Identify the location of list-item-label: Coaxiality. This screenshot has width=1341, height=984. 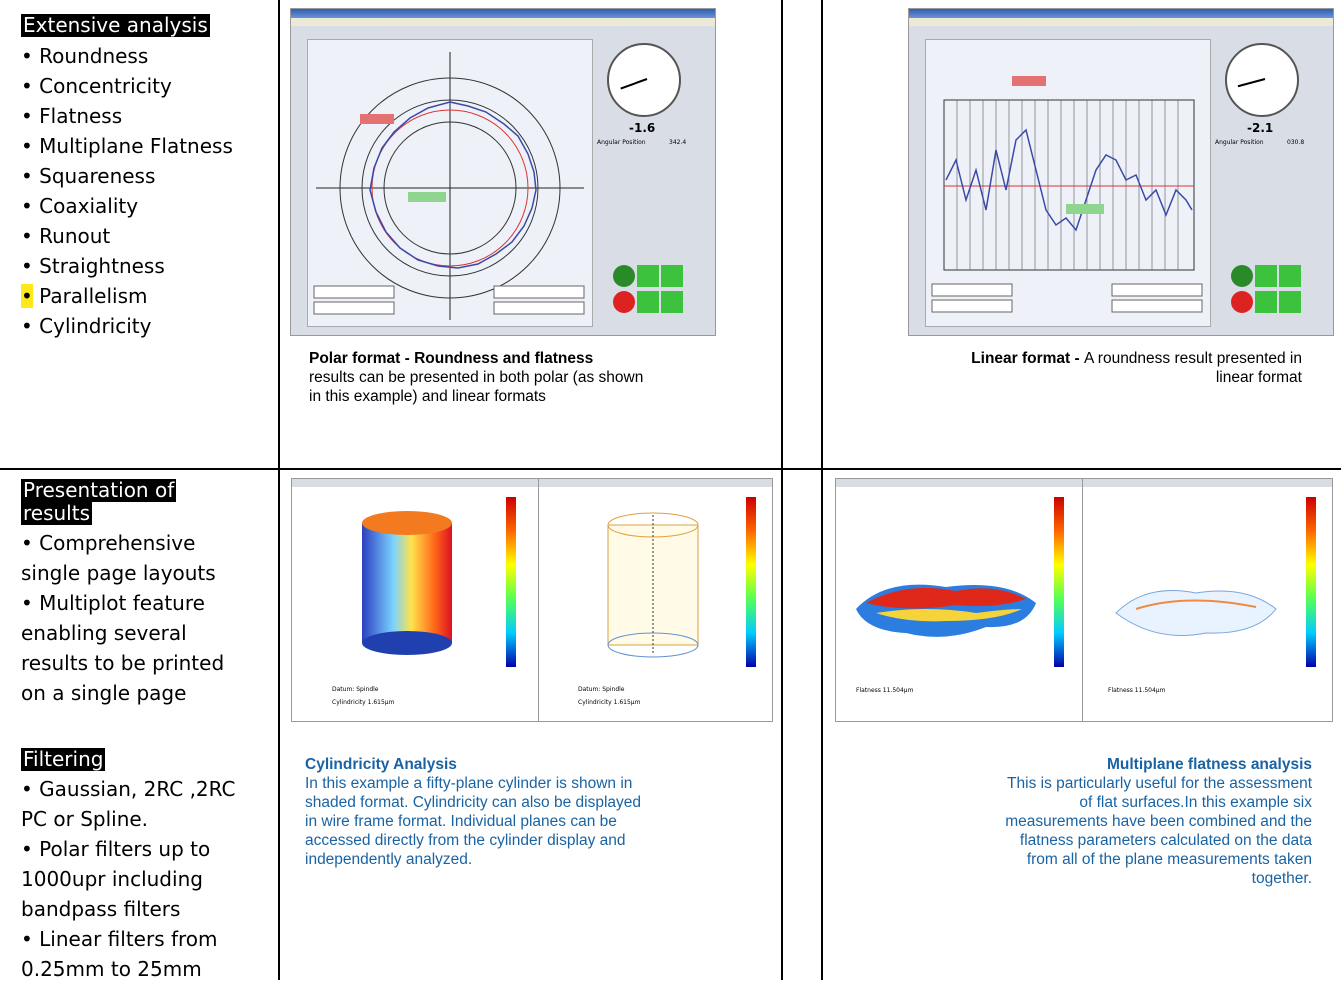
(89, 206).